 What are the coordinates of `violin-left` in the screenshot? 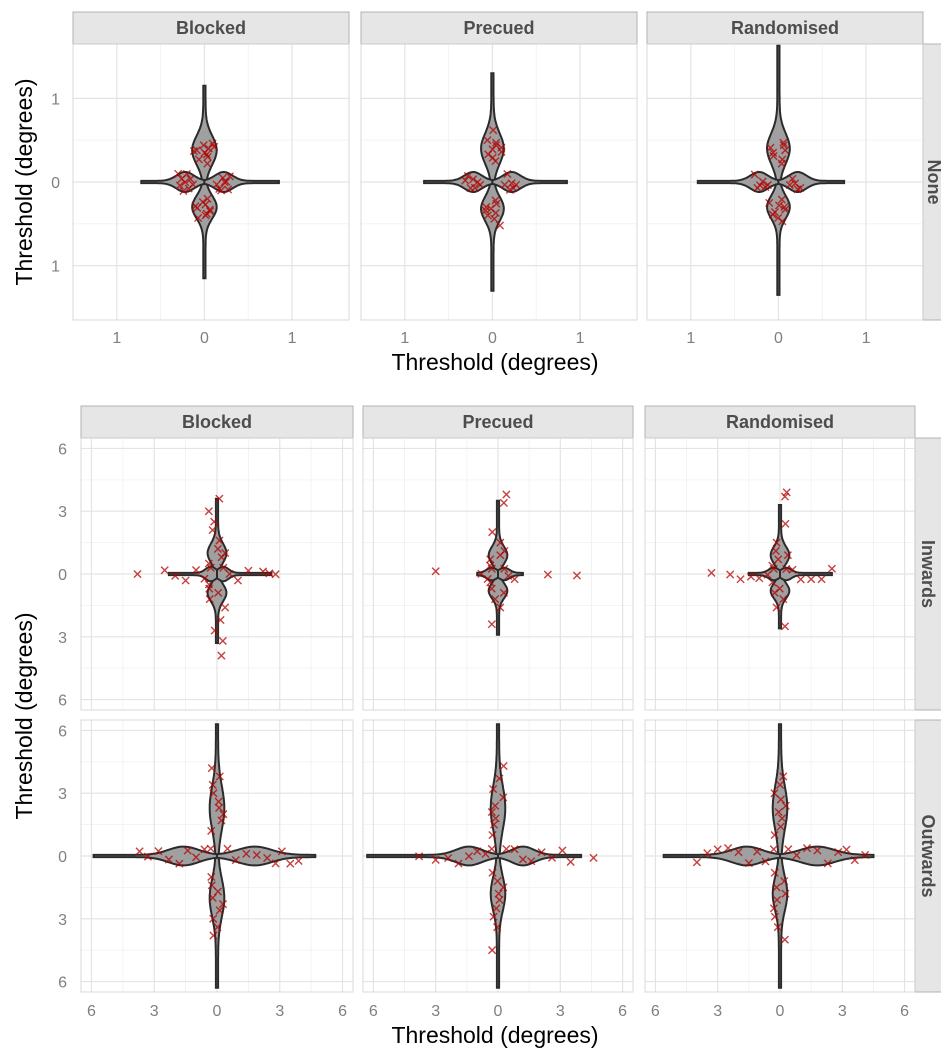 It's located at (721, 856).